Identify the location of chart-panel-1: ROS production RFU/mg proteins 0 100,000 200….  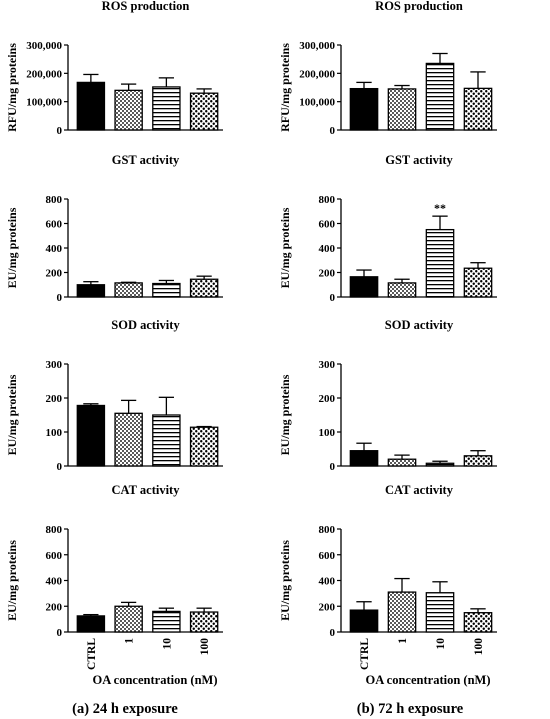
(387, 68).